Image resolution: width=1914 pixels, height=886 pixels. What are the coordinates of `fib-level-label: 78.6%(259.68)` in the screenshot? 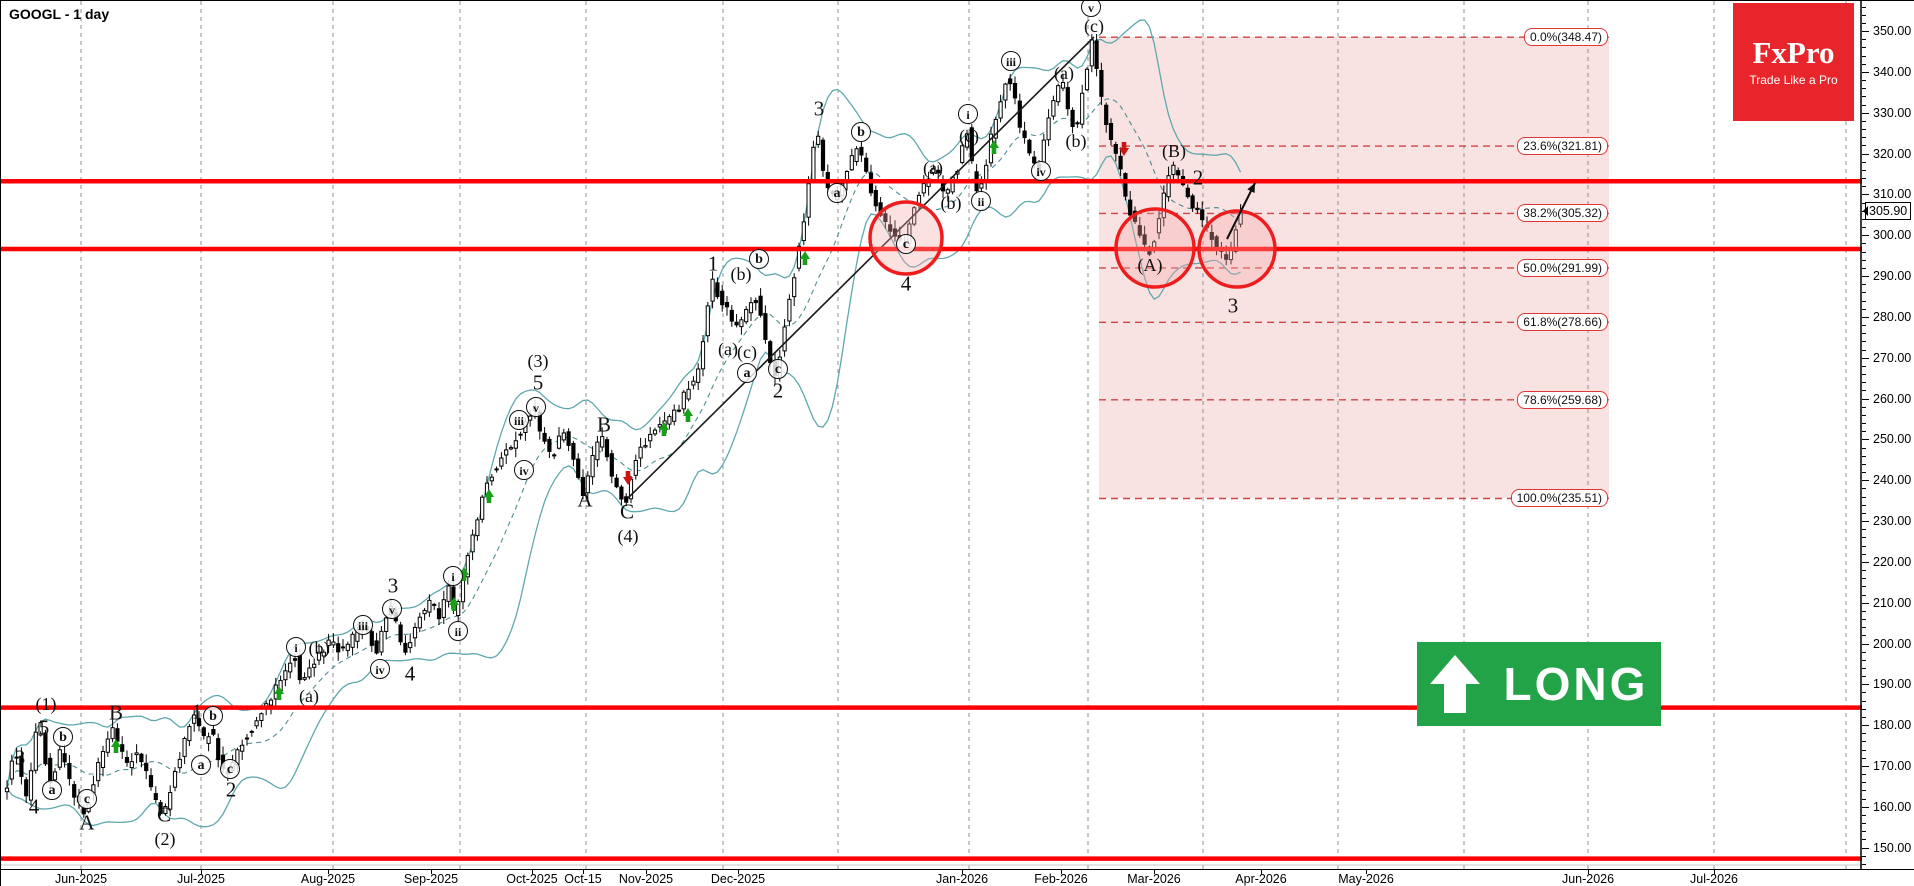 It's located at (1562, 399).